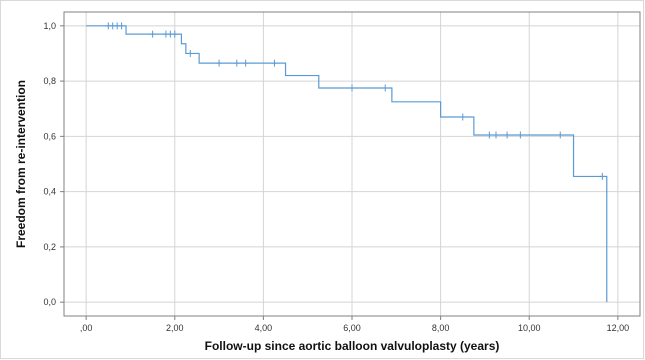  Describe the element at coordinates (529, 328) in the screenshot. I see `x-tick-label: 10,00` at that location.